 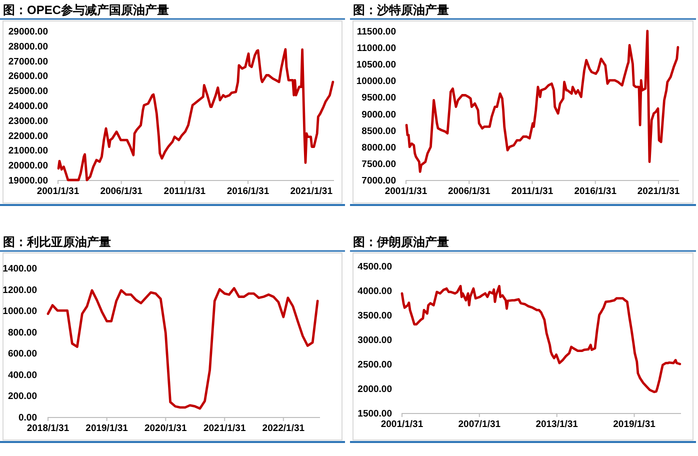 What do you see at coordinates (22, 354) in the screenshot?
I see `y-tick-label: 600.00` at bounding box center [22, 354].